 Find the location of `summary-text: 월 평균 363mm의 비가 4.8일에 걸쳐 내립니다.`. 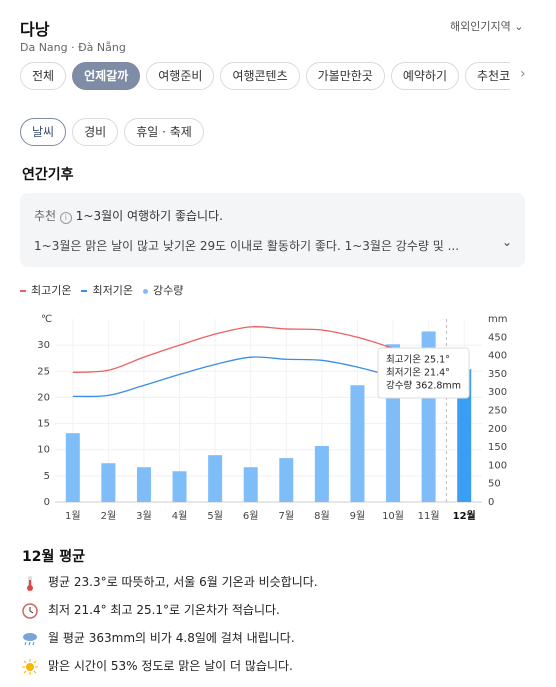

summary-text: 월 평균 363mm의 비가 4.8일에 걸쳐 내립니다. is located at coordinates (171, 638).